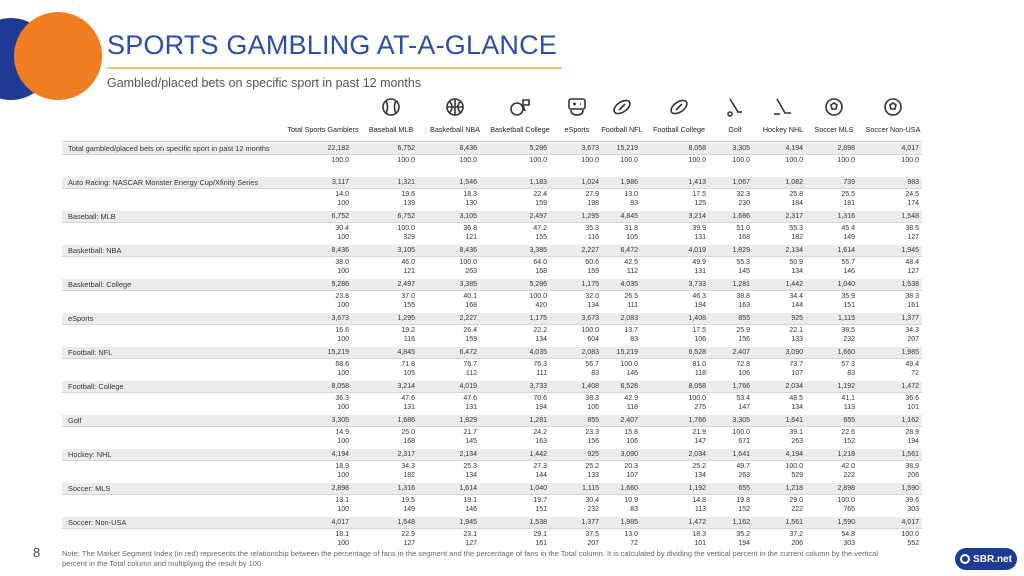 This screenshot has height=576, width=1024. I want to click on cell-count: 2,898, so click(846, 488).